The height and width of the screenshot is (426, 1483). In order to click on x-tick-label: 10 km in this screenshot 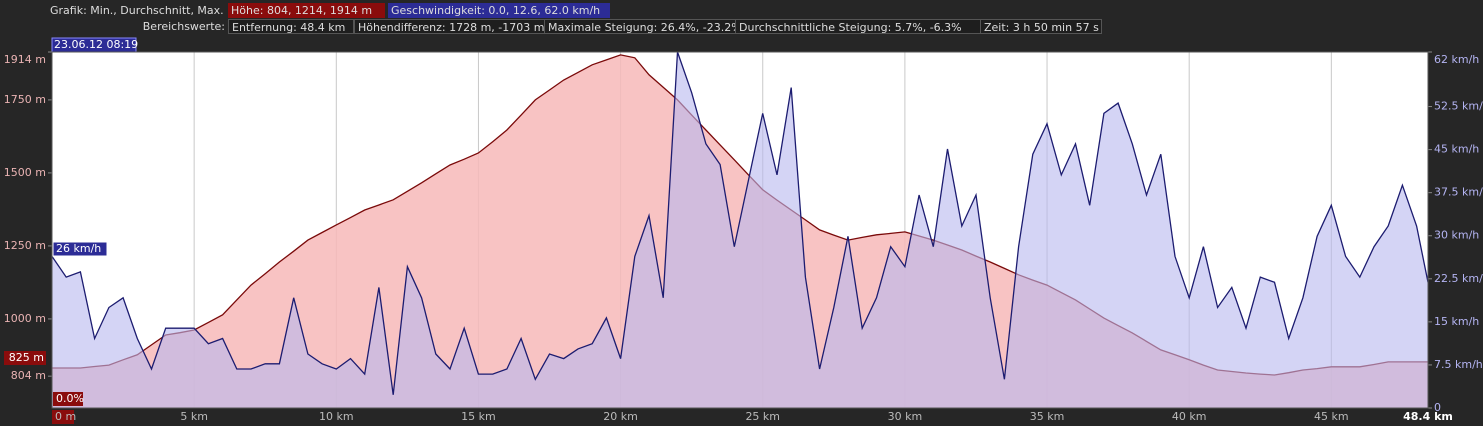, I will do `click(336, 416)`.